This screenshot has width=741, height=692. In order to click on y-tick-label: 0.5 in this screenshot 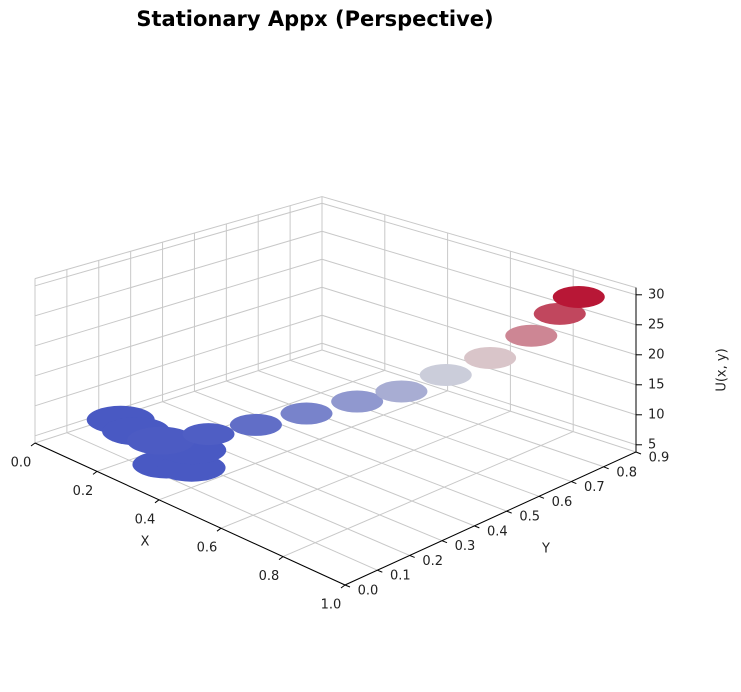, I will do `click(529, 517)`.